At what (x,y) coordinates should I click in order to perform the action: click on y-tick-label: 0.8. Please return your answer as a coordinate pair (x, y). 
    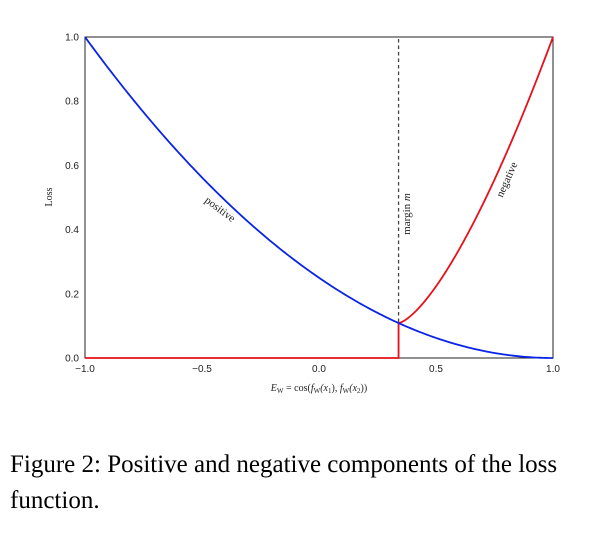
    Looking at the image, I should click on (72, 102).